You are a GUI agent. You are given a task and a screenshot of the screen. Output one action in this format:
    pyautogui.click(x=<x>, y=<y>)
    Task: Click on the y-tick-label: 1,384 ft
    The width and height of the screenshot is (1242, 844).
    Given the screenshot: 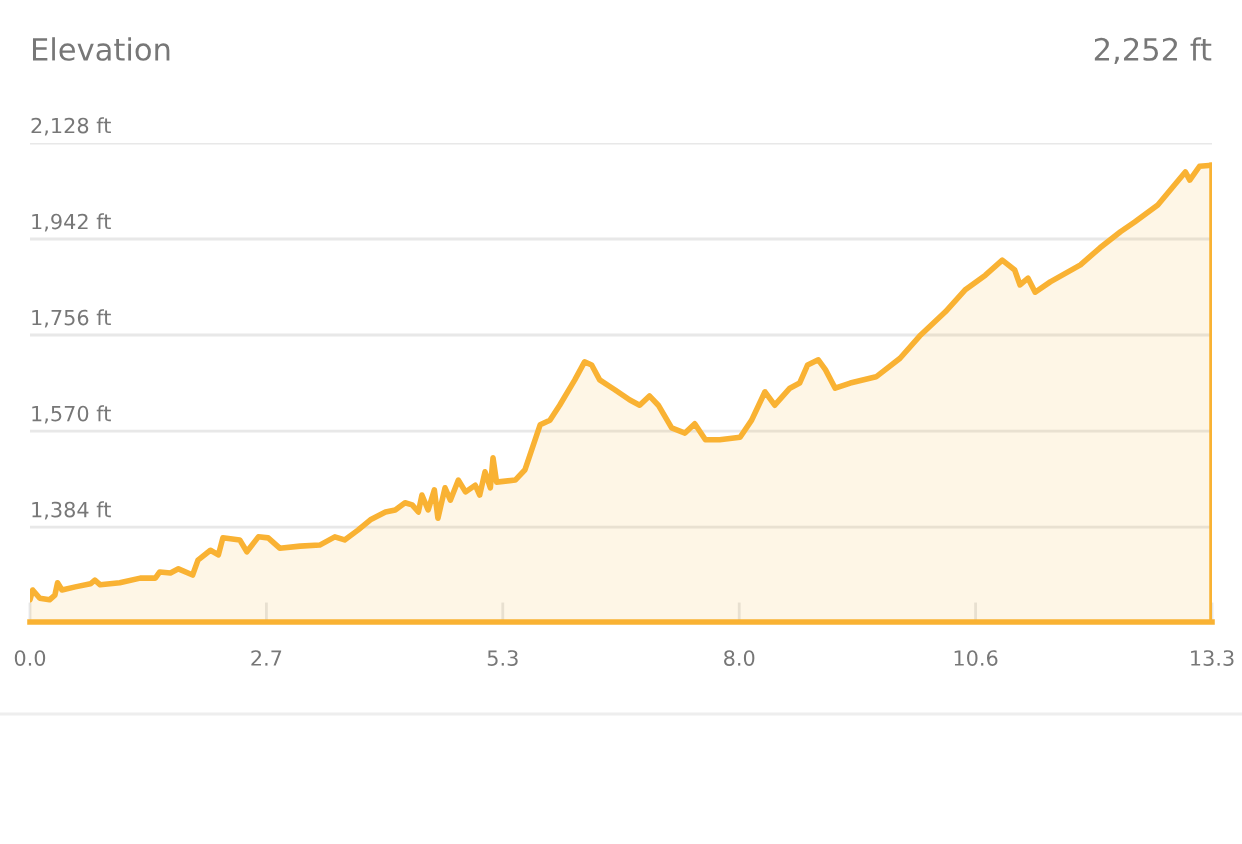 What is the action you would take?
    pyautogui.click(x=71, y=510)
    